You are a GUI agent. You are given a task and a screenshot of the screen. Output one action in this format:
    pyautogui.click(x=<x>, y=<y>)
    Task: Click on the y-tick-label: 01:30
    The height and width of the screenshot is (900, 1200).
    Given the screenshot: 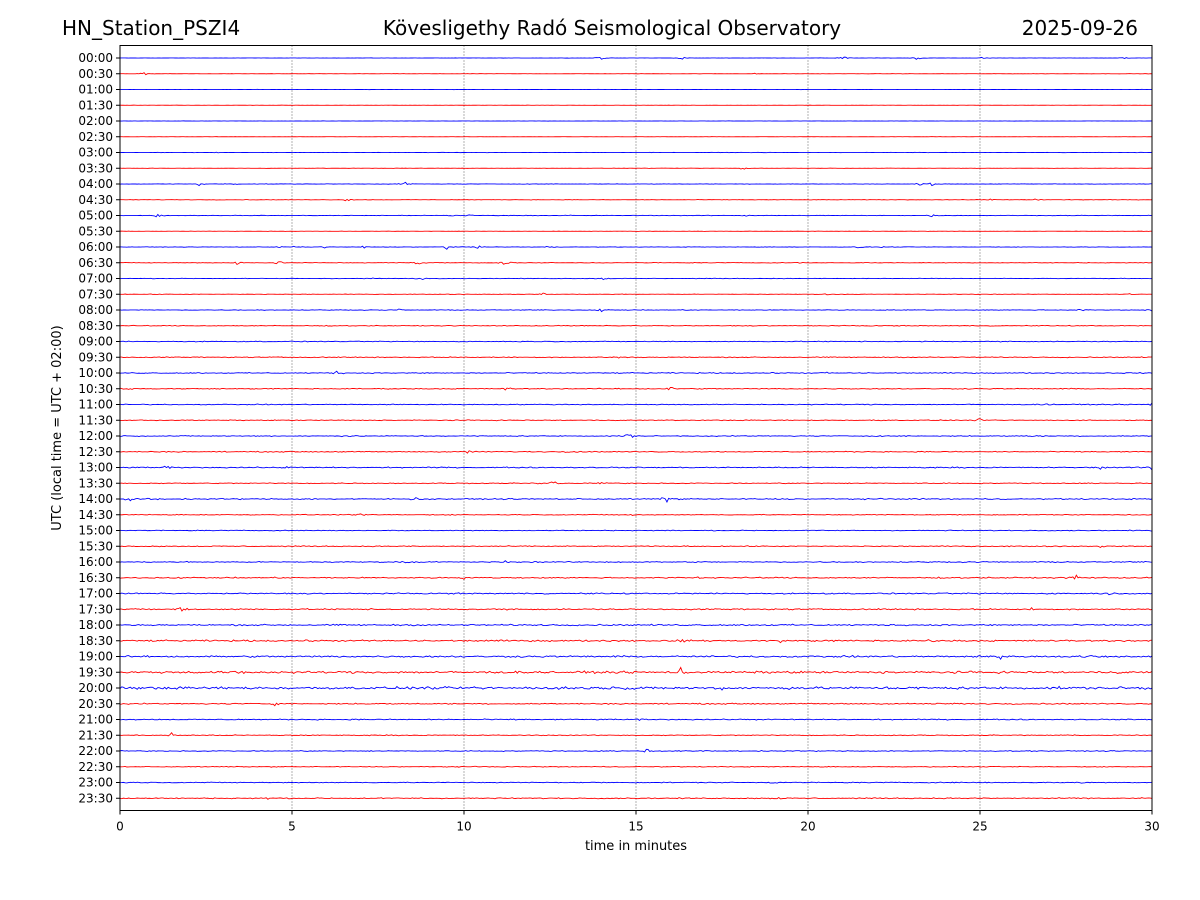 What is the action you would take?
    pyautogui.click(x=95, y=105)
    